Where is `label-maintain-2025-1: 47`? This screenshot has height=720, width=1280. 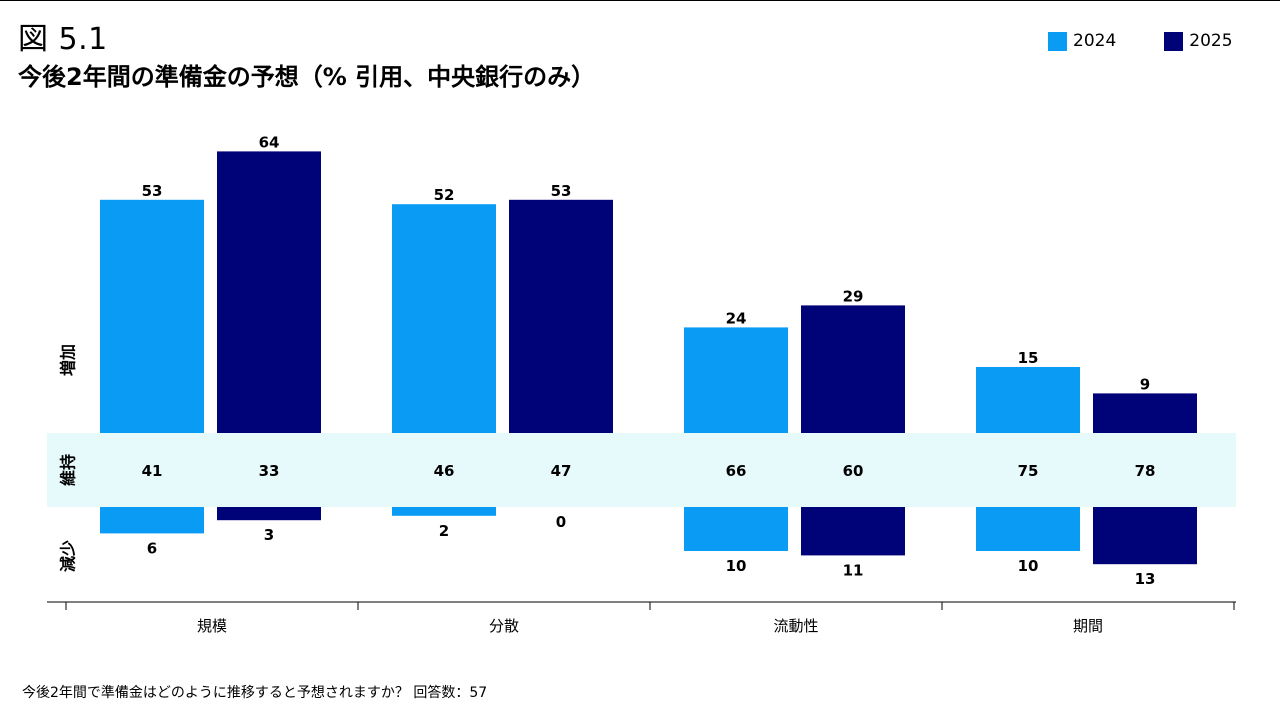 label-maintain-2025-1: 47 is located at coordinates (561, 471).